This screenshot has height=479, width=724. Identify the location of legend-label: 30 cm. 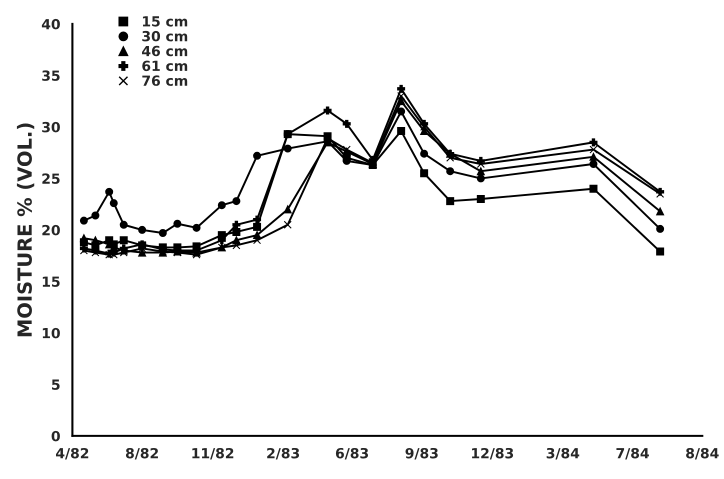
(165, 36).